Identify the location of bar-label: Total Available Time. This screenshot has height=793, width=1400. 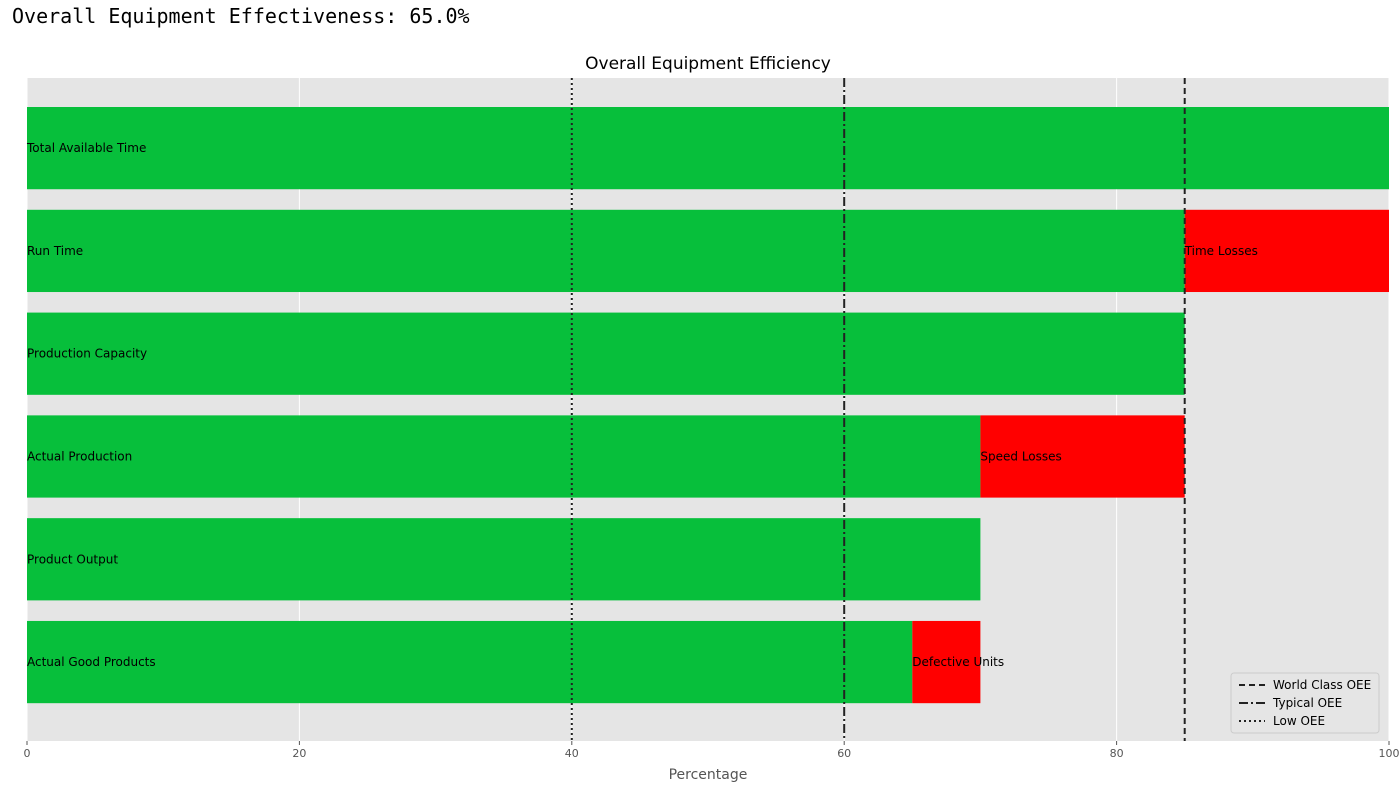
(86, 148).